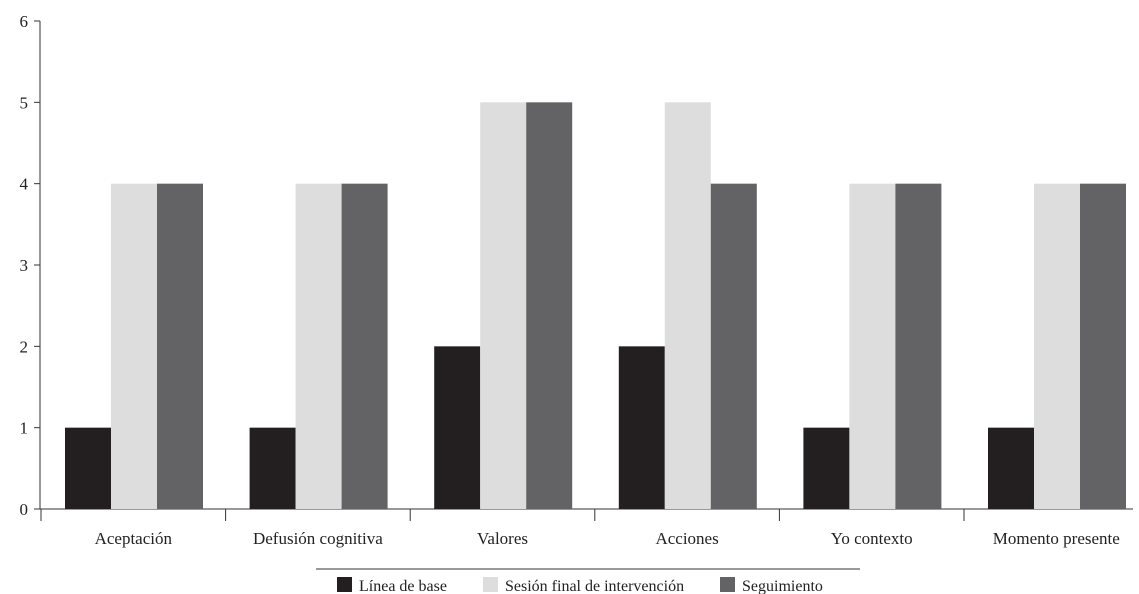 The height and width of the screenshot is (594, 1139). What do you see at coordinates (594, 586) in the screenshot?
I see `legend-label: Sesión final de intervención` at bounding box center [594, 586].